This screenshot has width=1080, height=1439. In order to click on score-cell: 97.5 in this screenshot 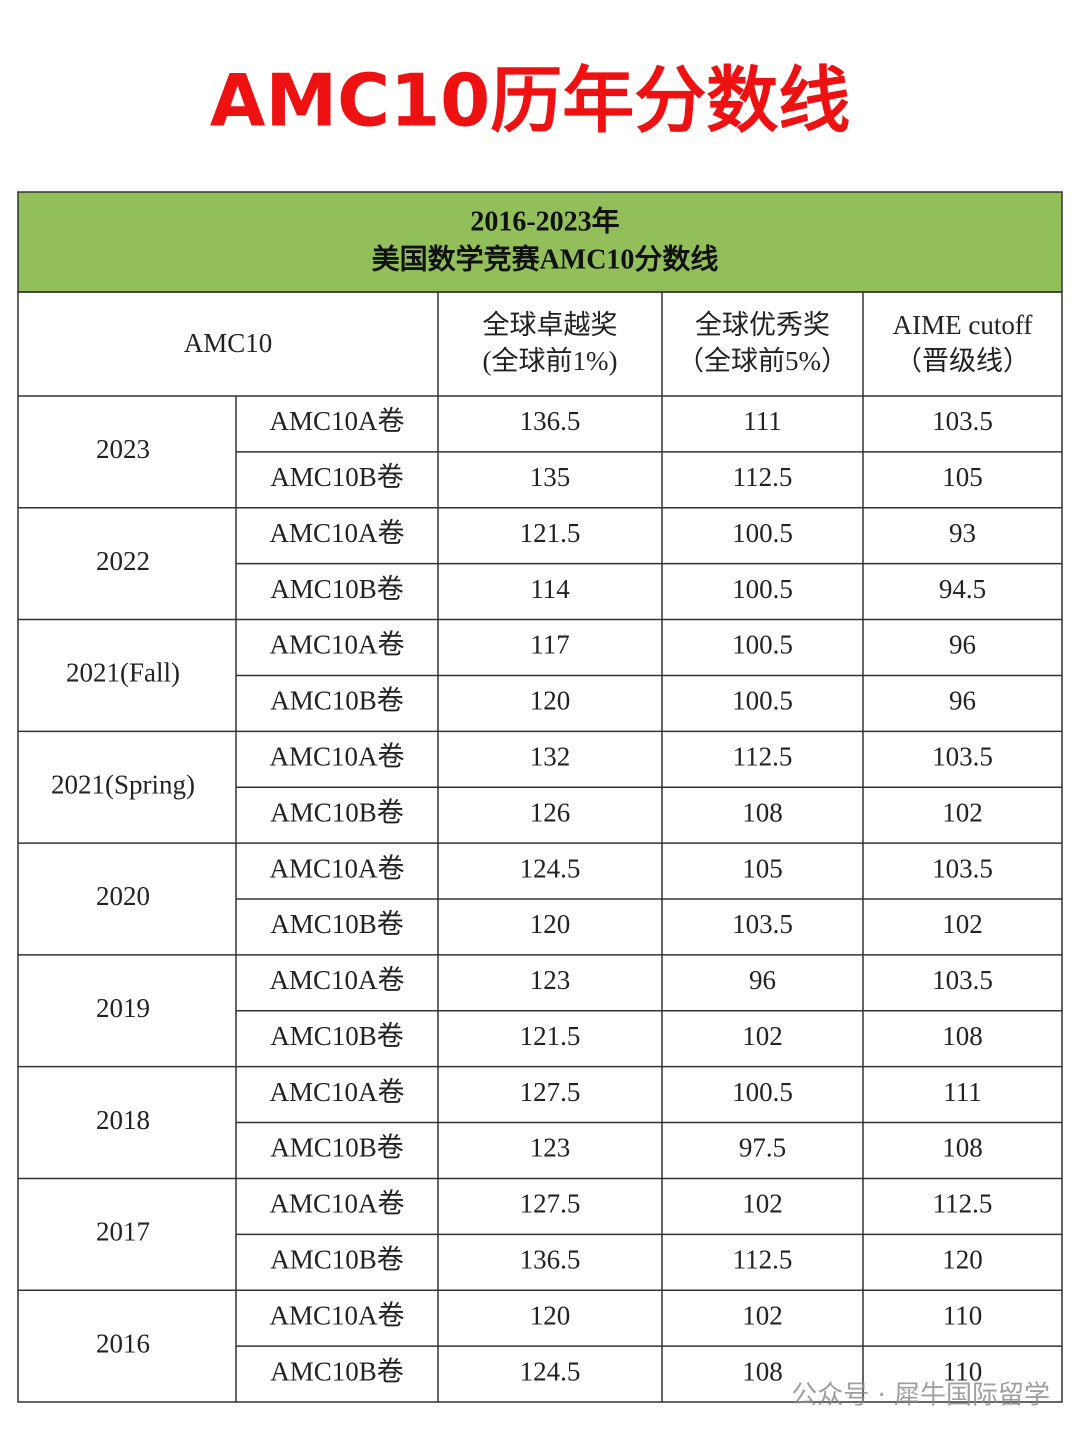, I will do `click(762, 1148)`.